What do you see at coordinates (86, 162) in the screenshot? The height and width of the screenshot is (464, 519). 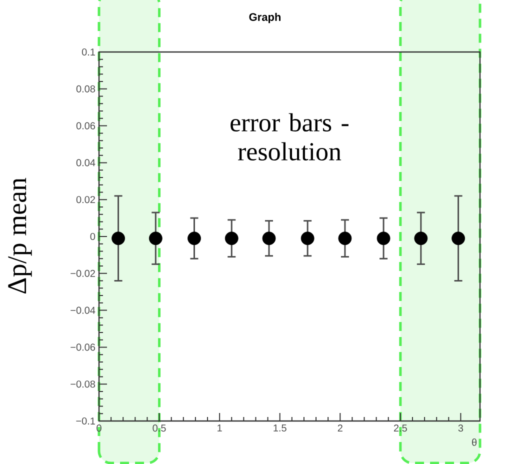 I see `y-tick-label: 0.04` at bounding box center [86, 162].